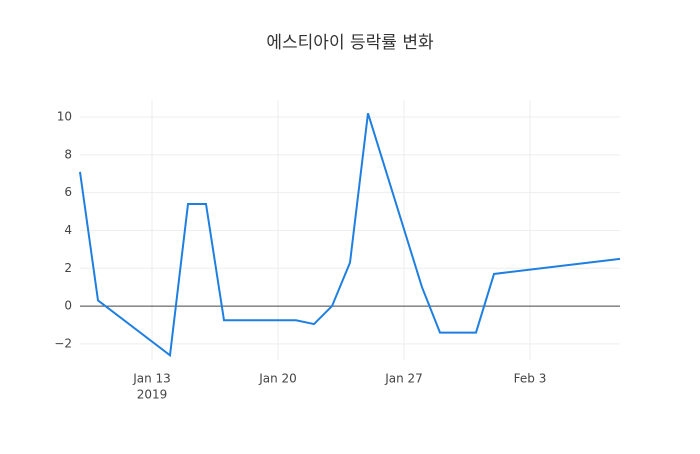 Image resolution: width=700 pixels, height=454 pixels. What do you see at coordinates (68, 230) in the screenshot?
I see `y-tick-label: 4` at bounding box center [68, 230].